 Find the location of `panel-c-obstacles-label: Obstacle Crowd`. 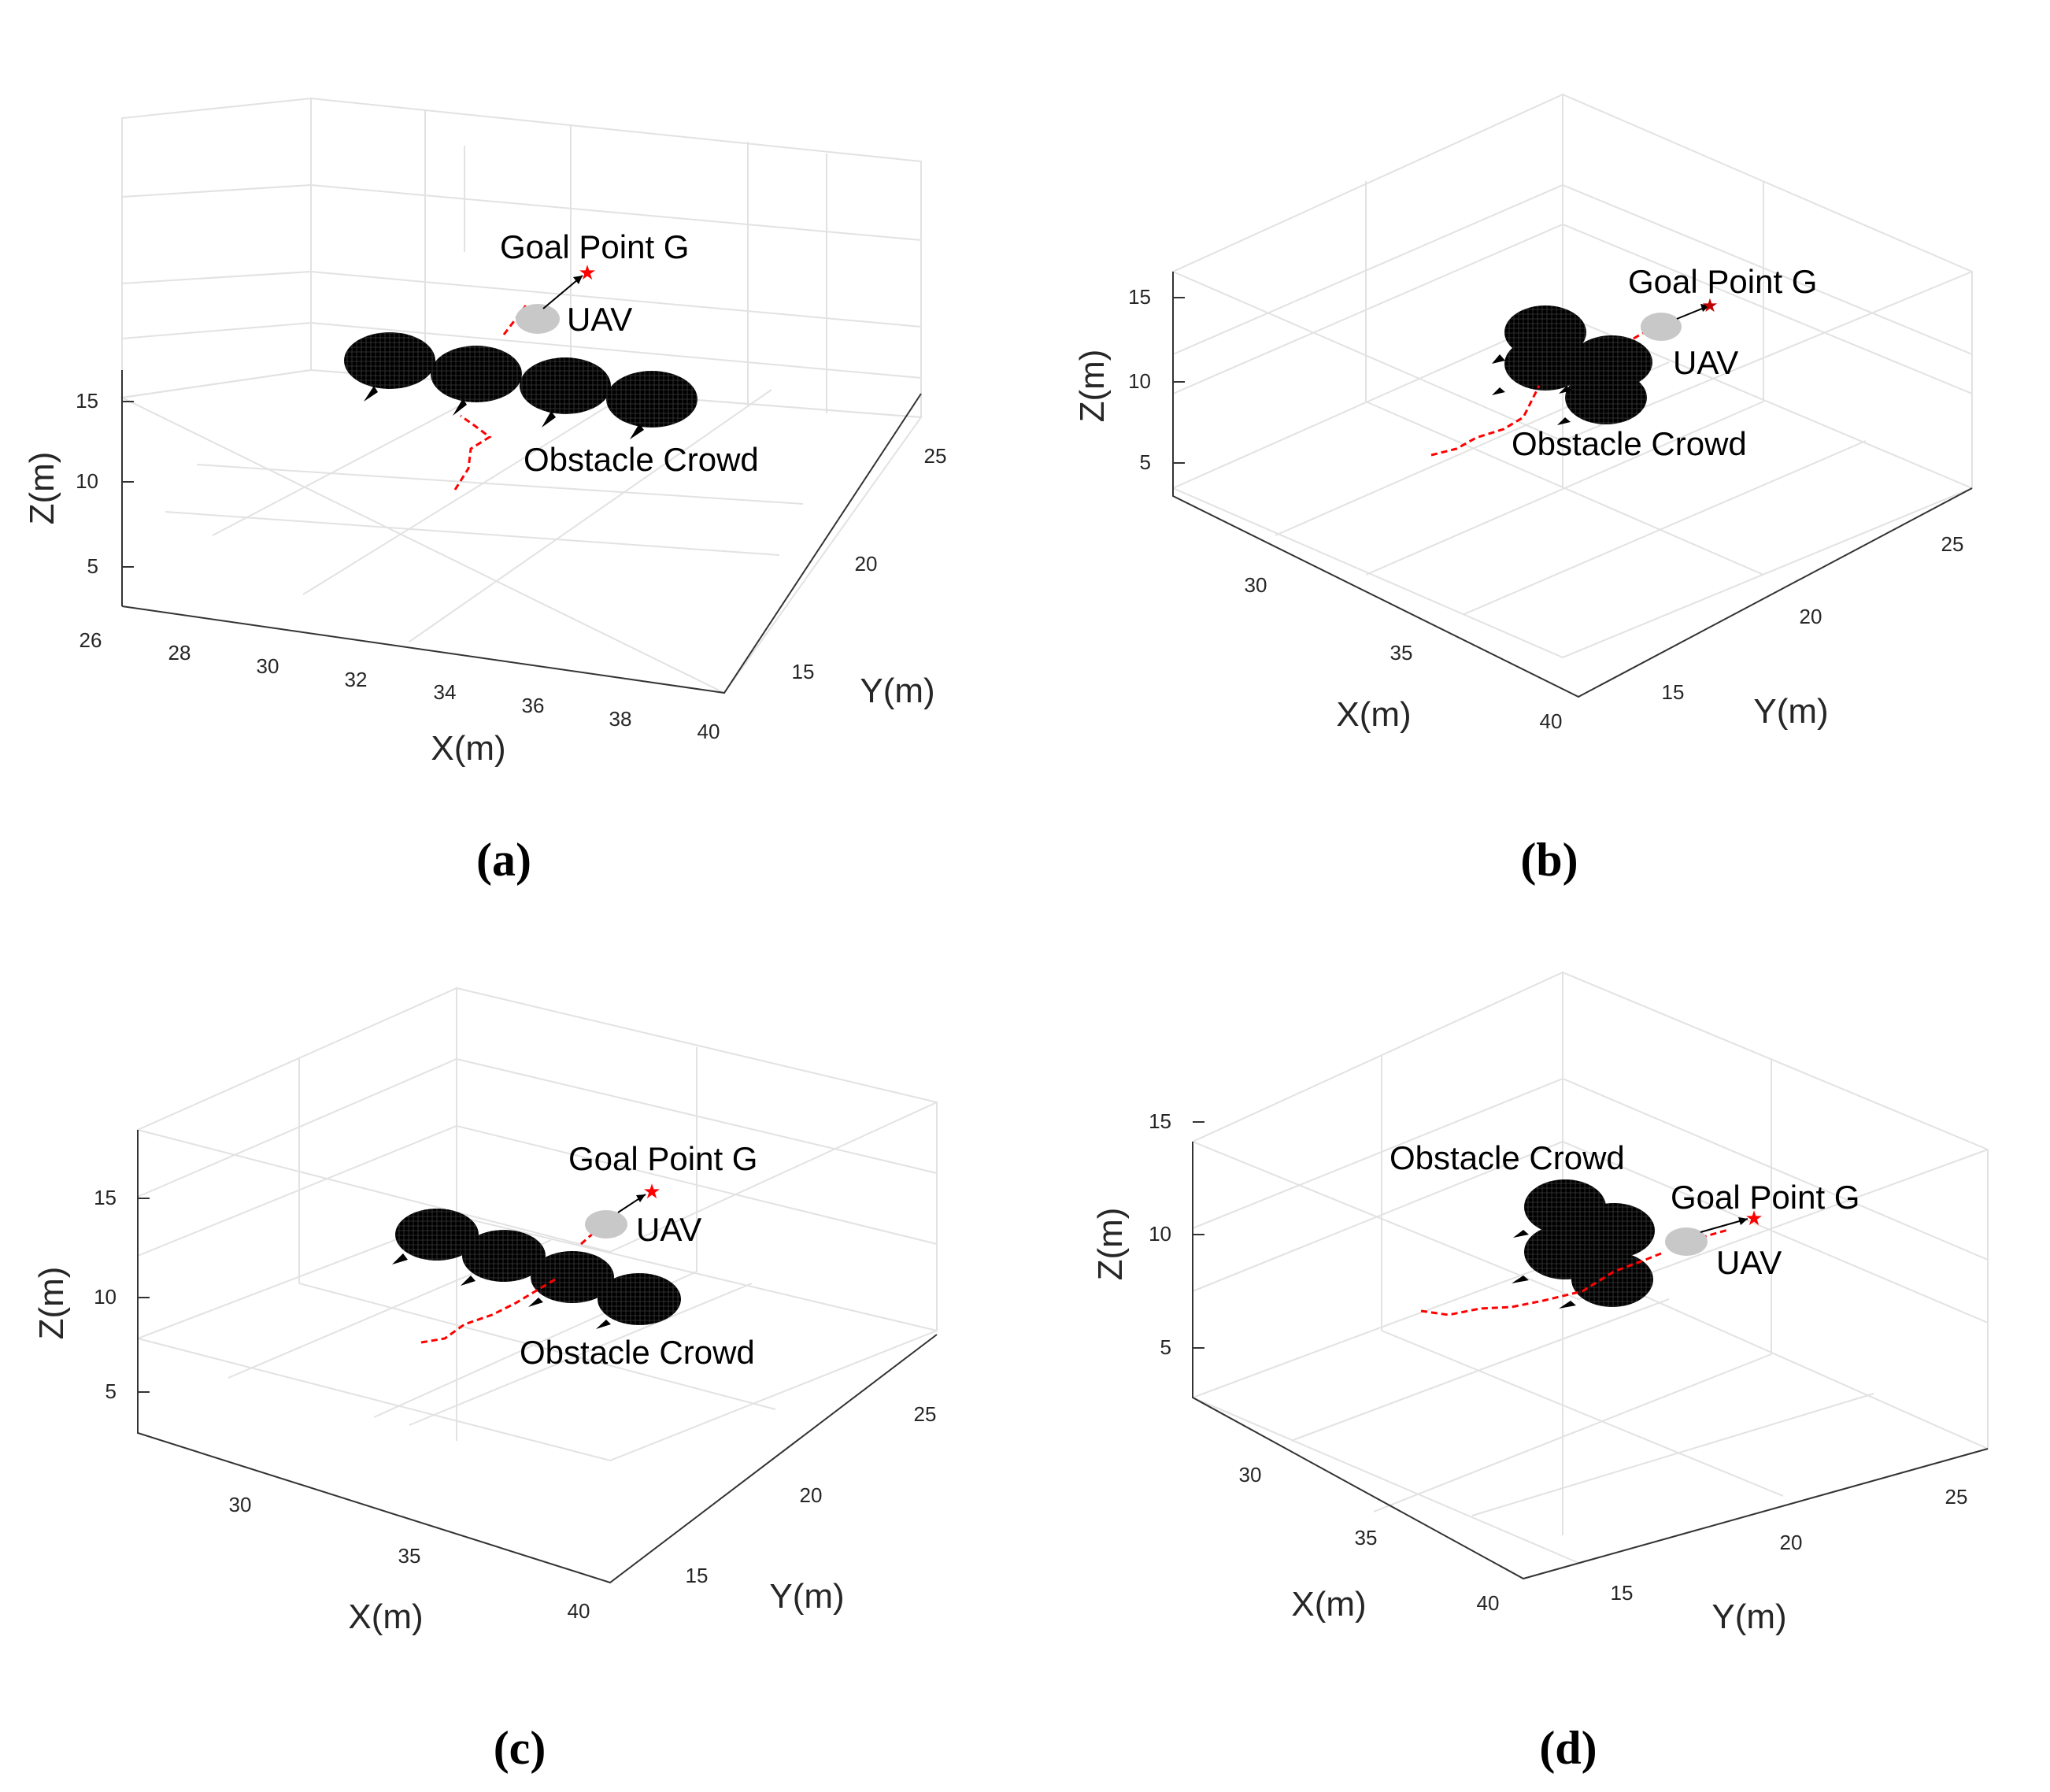

panel-c-obstacles-label: Obstacle Crowd is located at coordinates (637, 1352).